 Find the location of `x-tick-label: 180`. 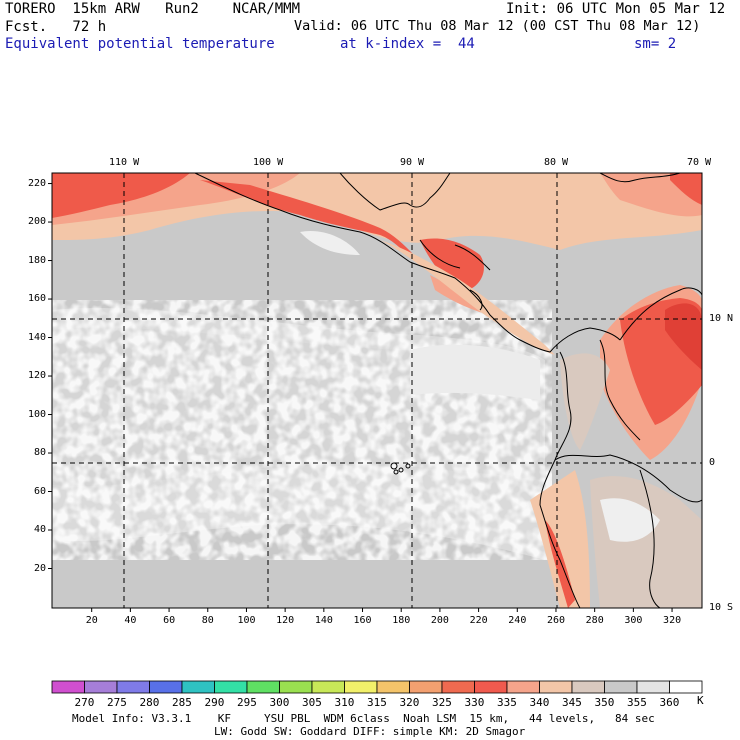

x-tick-label: 180 is located at coordinates (401, 620).